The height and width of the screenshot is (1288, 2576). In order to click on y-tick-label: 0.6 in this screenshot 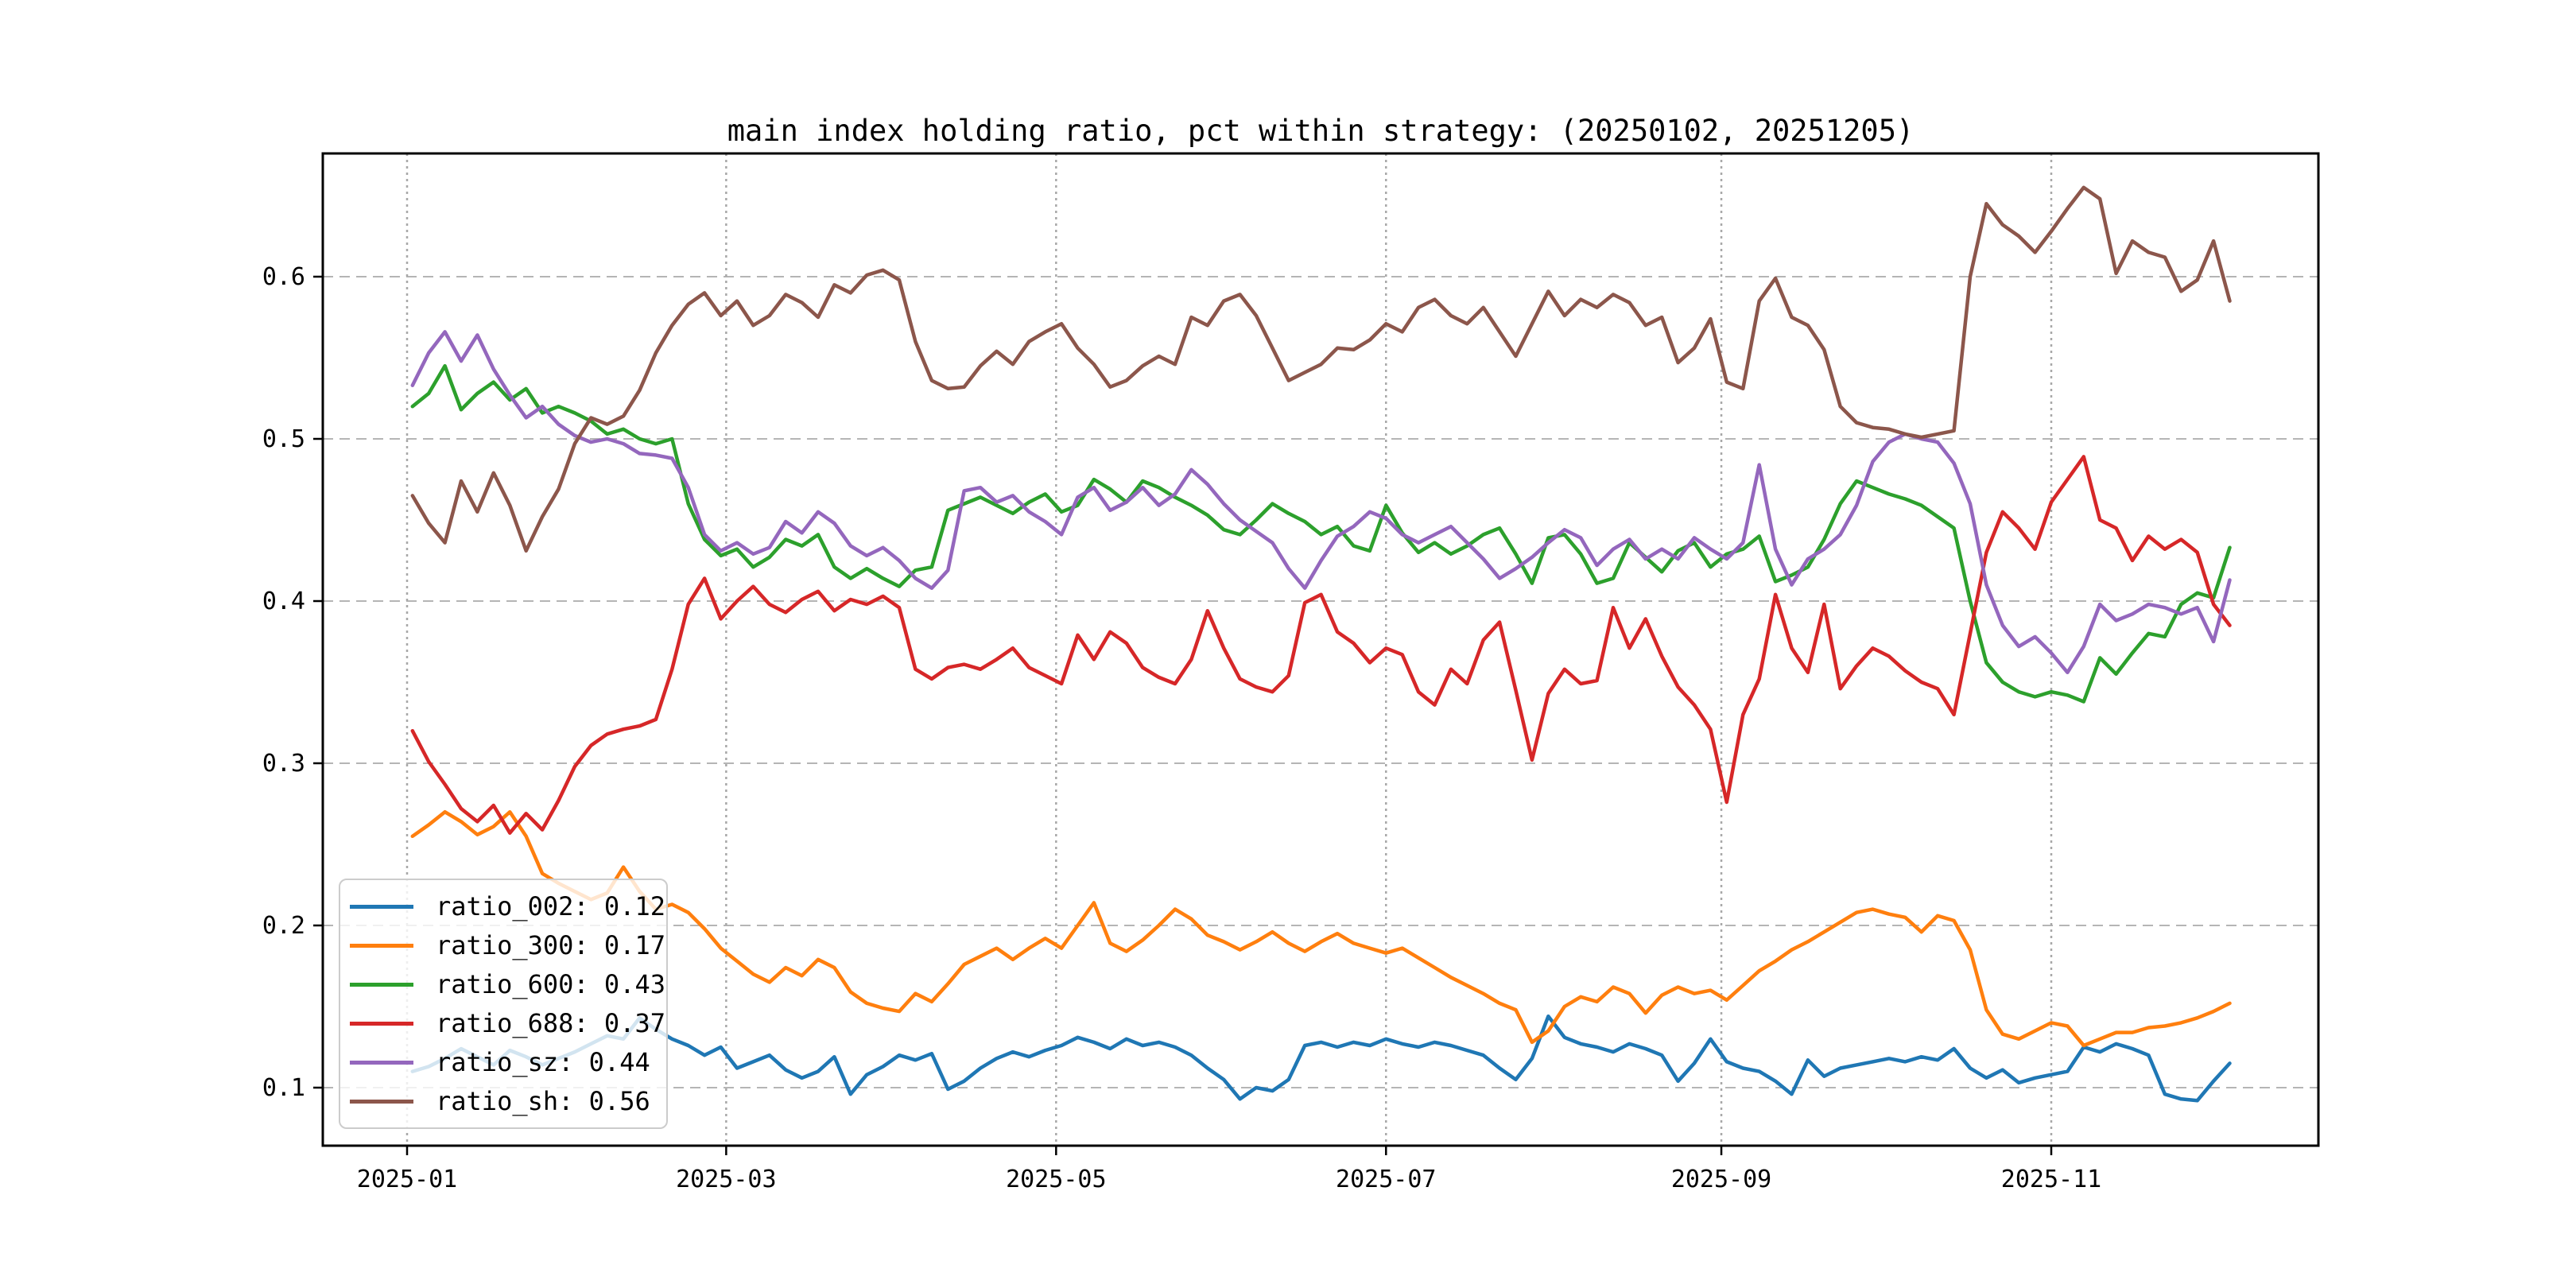, I will do `click(283, 277)`.